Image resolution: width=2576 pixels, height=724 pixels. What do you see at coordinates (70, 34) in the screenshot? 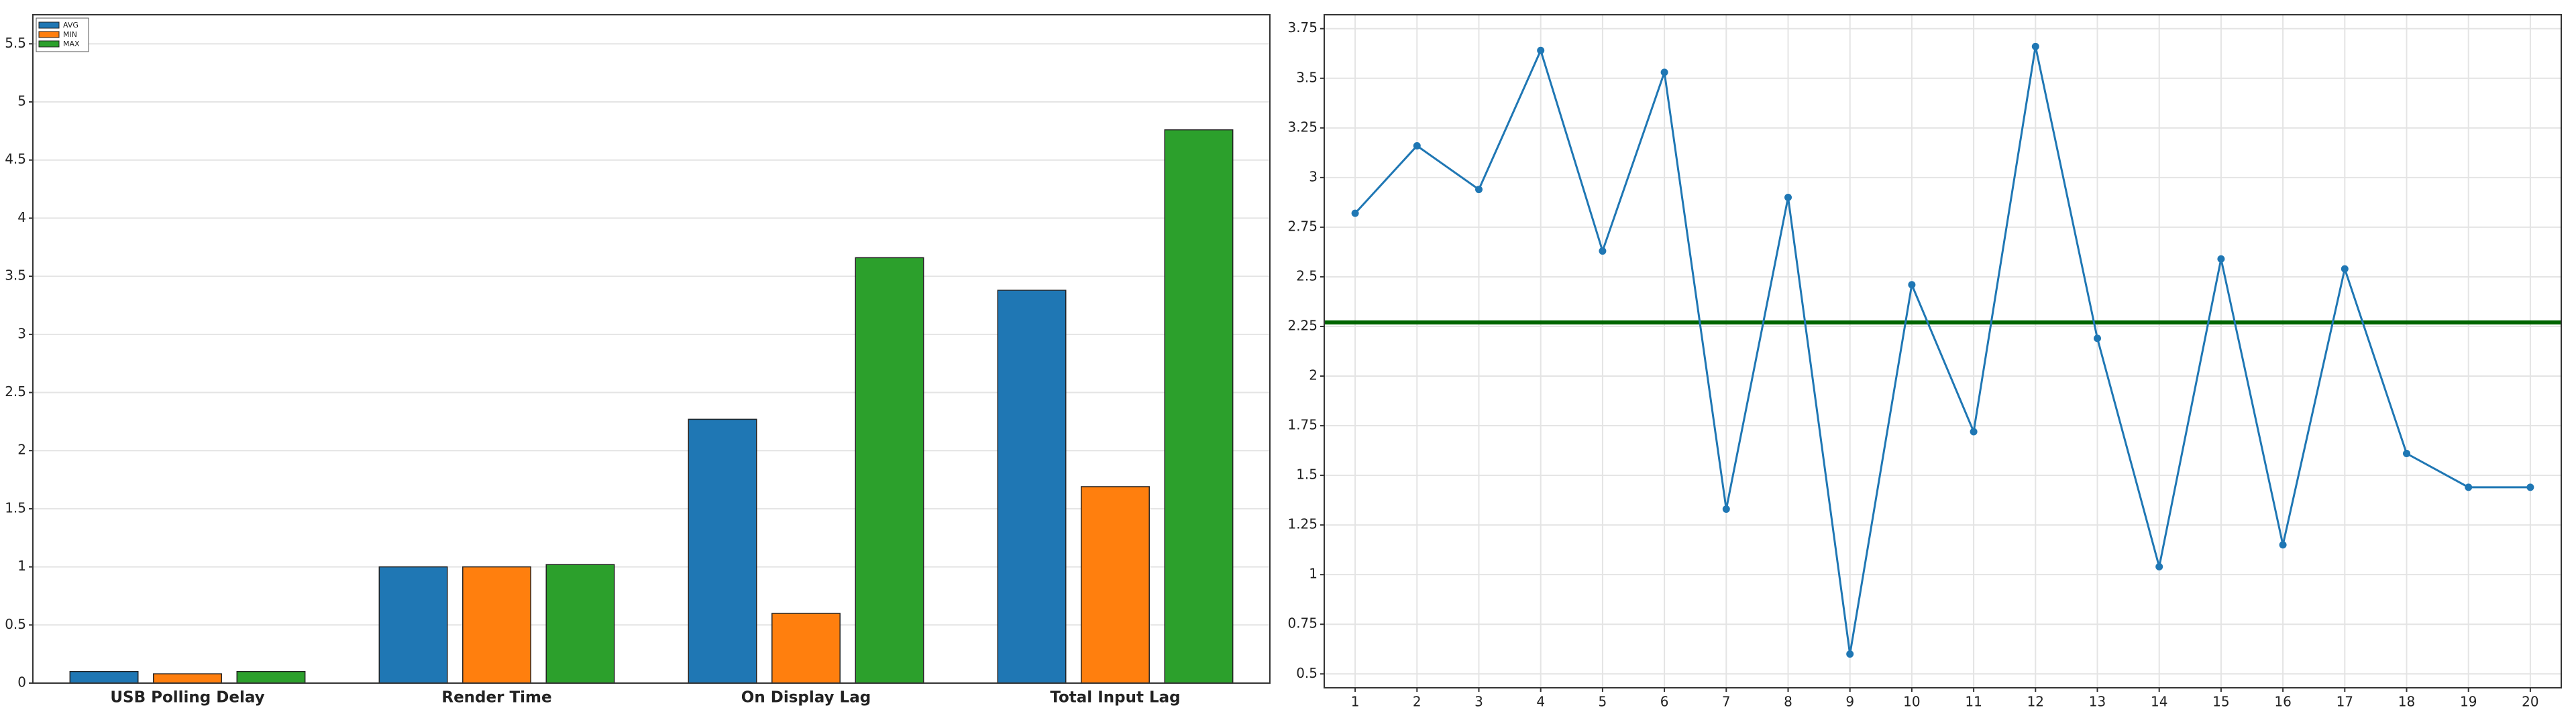
I see `legend-label: MIN` at bounding box center [70, 34].